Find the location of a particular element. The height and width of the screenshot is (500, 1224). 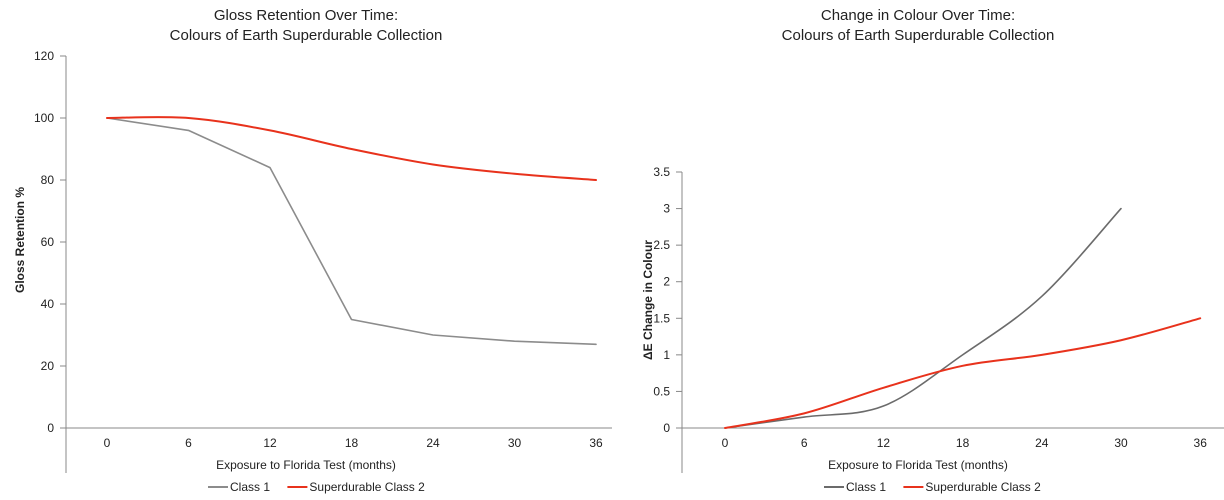

y-axis-label: Gloss Retention % is located at coordinates (20, 240).